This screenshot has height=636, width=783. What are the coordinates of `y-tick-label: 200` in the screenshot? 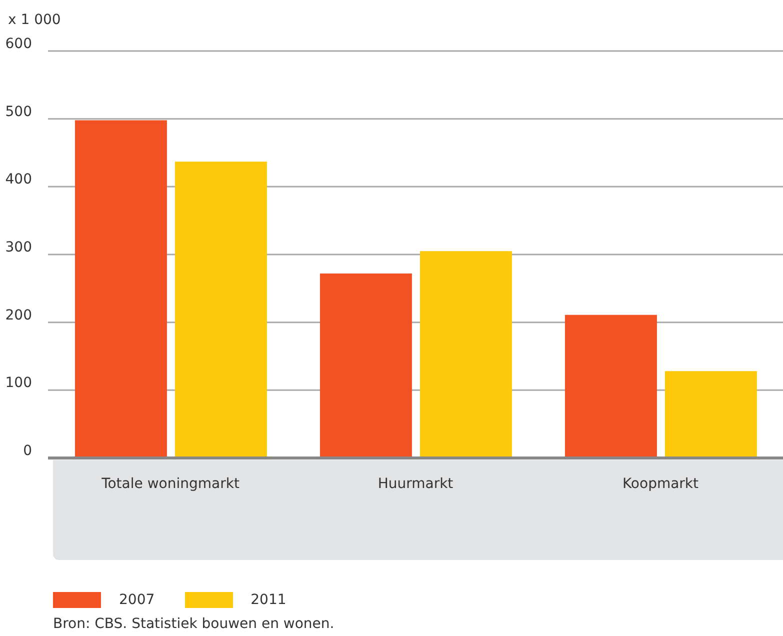 It's located at (18, 315).